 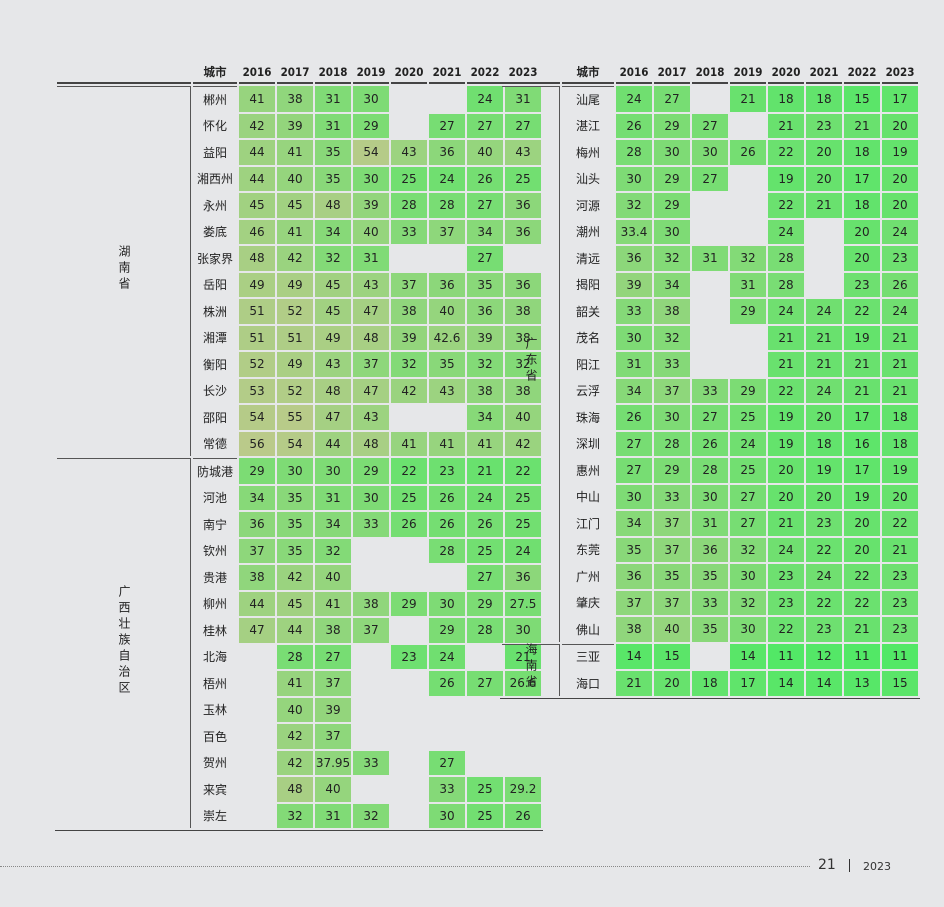 What do you see at coordinates (295, 337) in the screenshot?
I see `value-cell: 51` at bounding box center [295, 337].